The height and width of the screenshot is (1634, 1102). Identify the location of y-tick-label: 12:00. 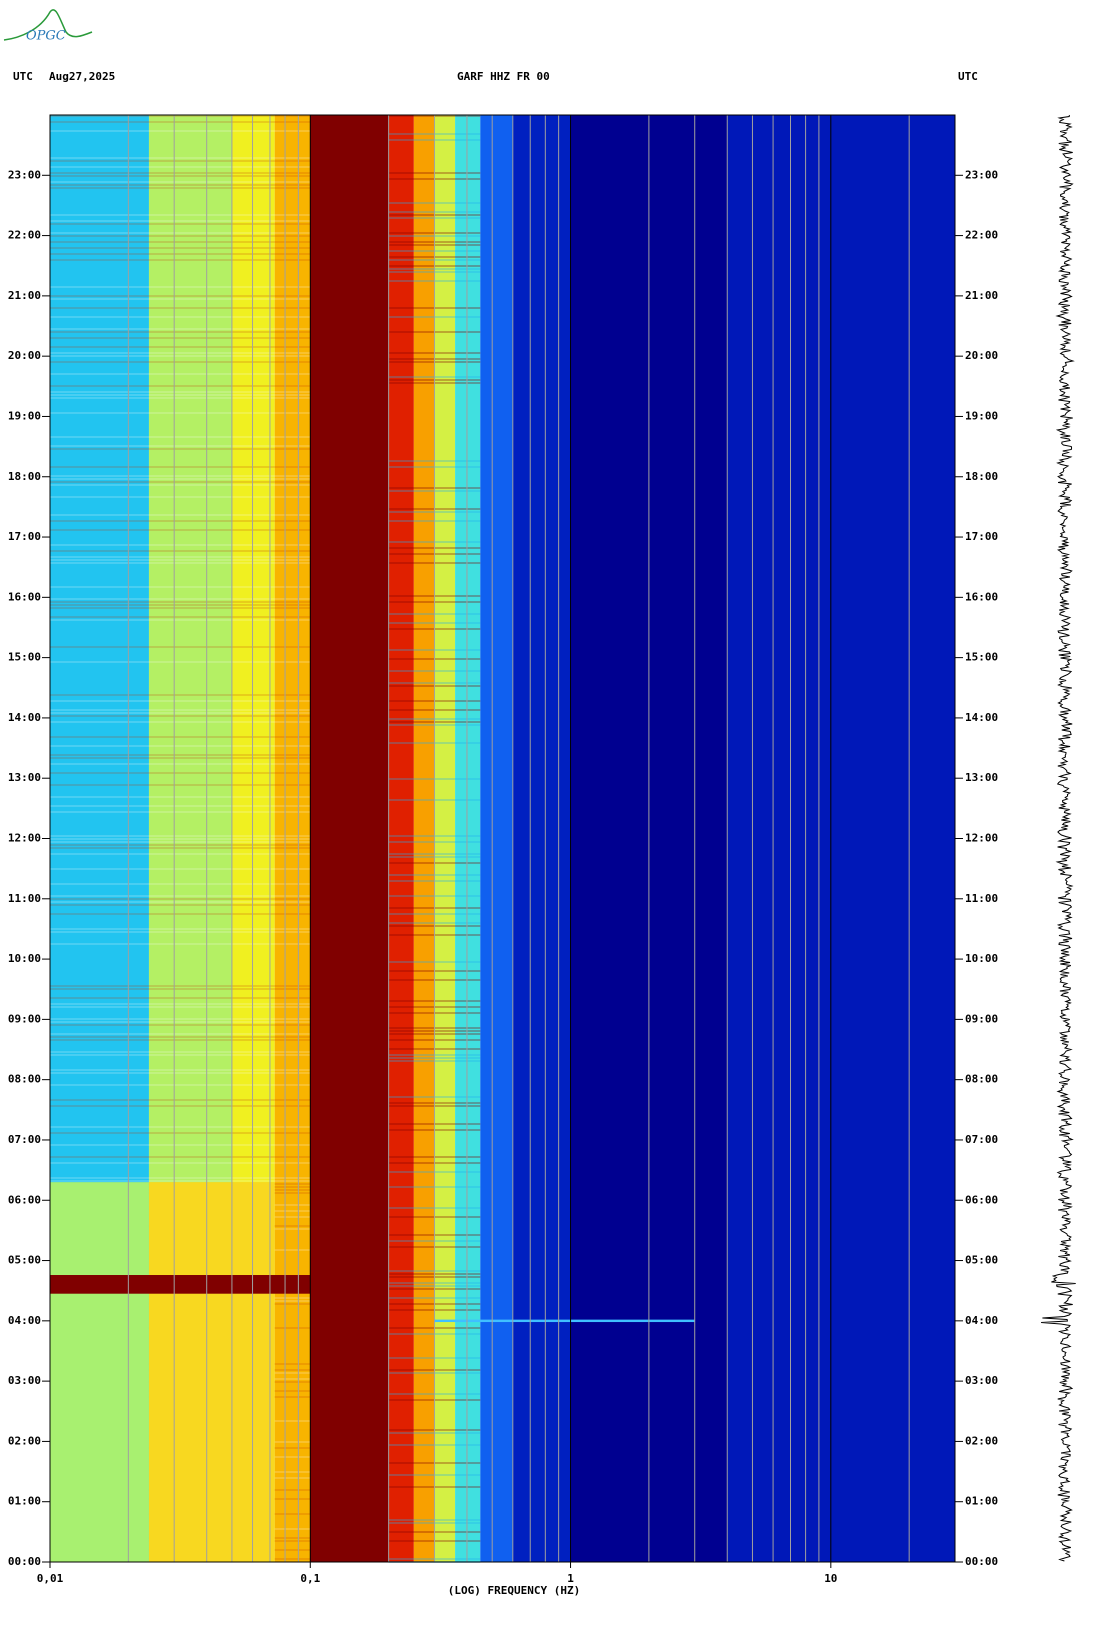
(981, 838).